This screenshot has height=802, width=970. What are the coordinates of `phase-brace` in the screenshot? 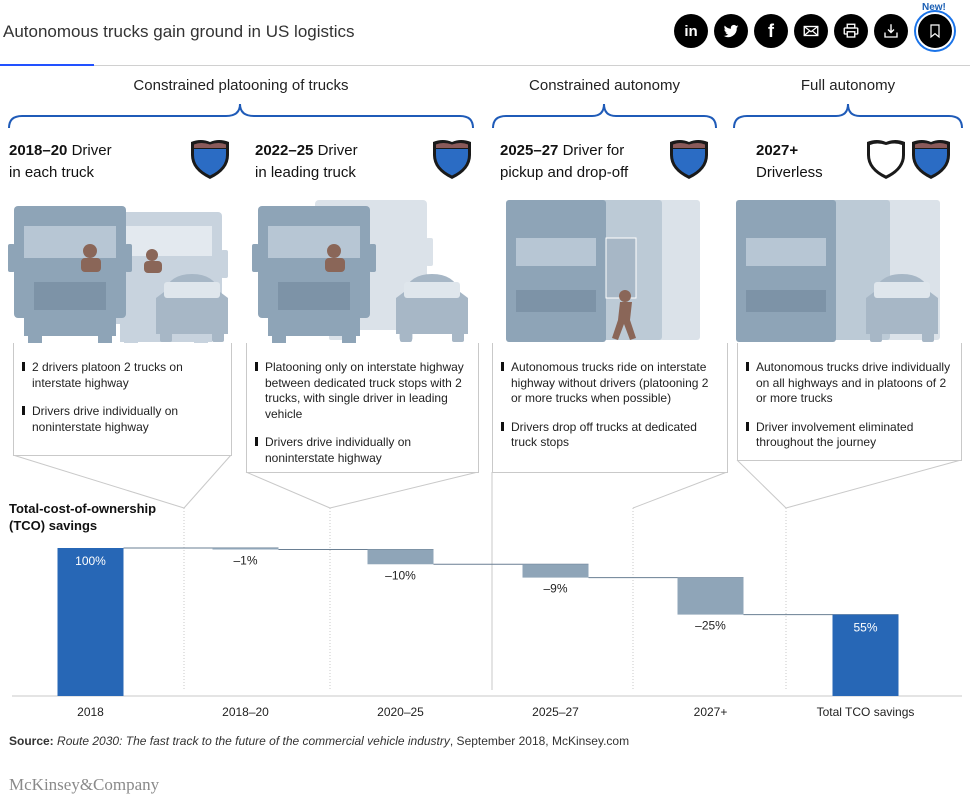 It's located at (485, 116).